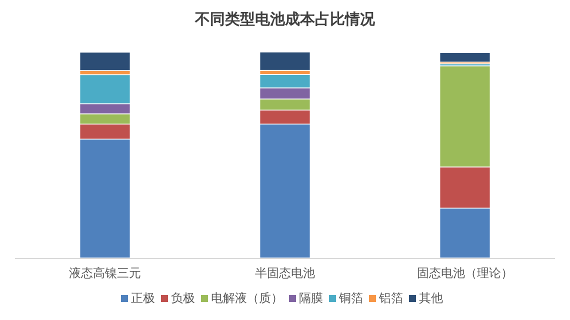  Describe the element at coordinates (350, 298) in the screenshot. I see `legend-label: 铜箔` at that location.